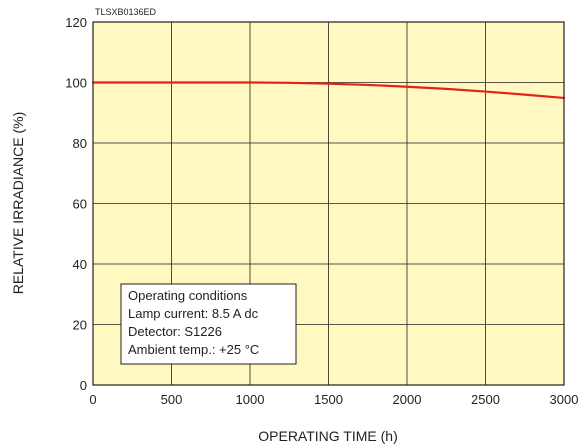 The width and height of the screenshot is (582, 444). I want to click on y-tick-label: 60, so click(80, 204).